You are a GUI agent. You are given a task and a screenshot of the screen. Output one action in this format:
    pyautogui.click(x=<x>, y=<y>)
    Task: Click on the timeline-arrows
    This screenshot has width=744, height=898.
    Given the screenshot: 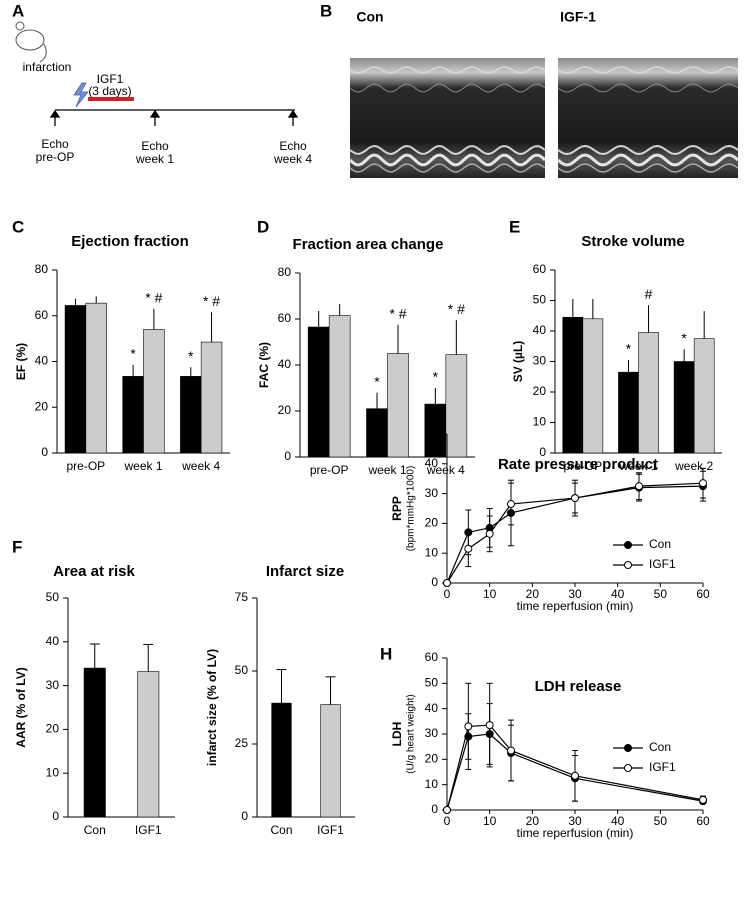 What is the action you would take?
    pyautogui.click(x=174, y=117)
    